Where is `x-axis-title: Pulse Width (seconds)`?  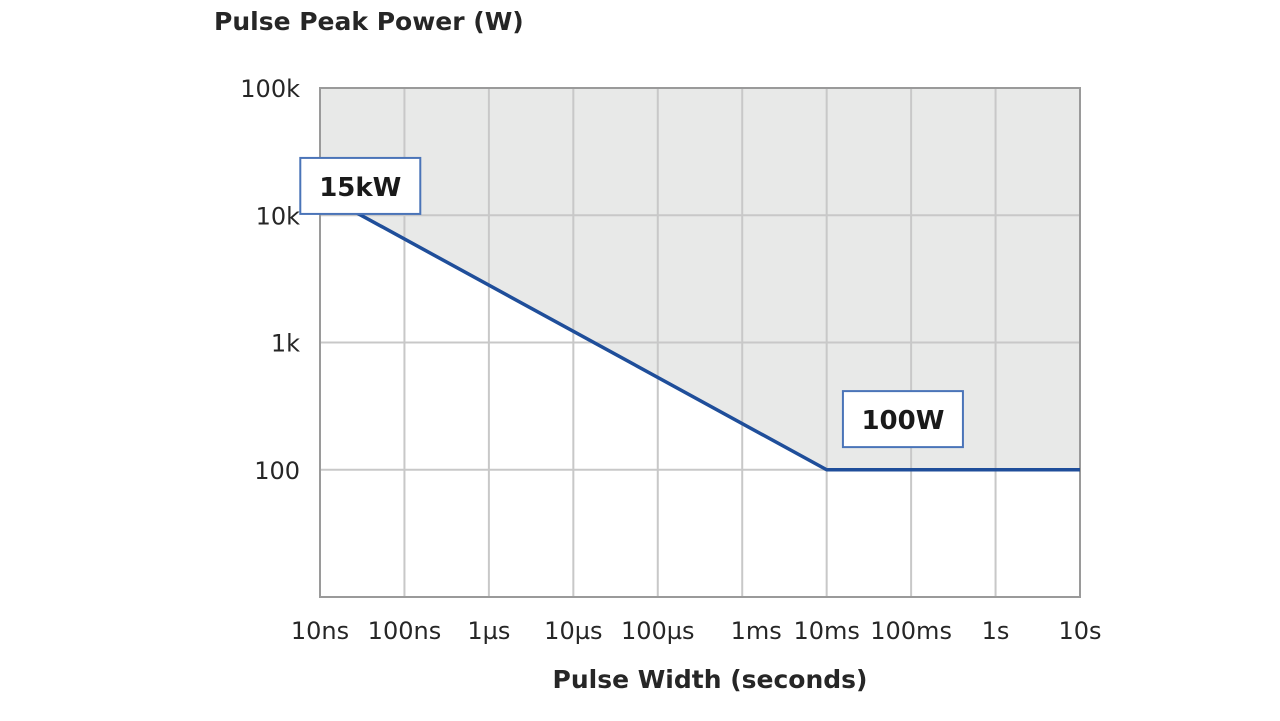
x-axis-title: Pulse Width (seconds) is located at coordinates (710, 679).